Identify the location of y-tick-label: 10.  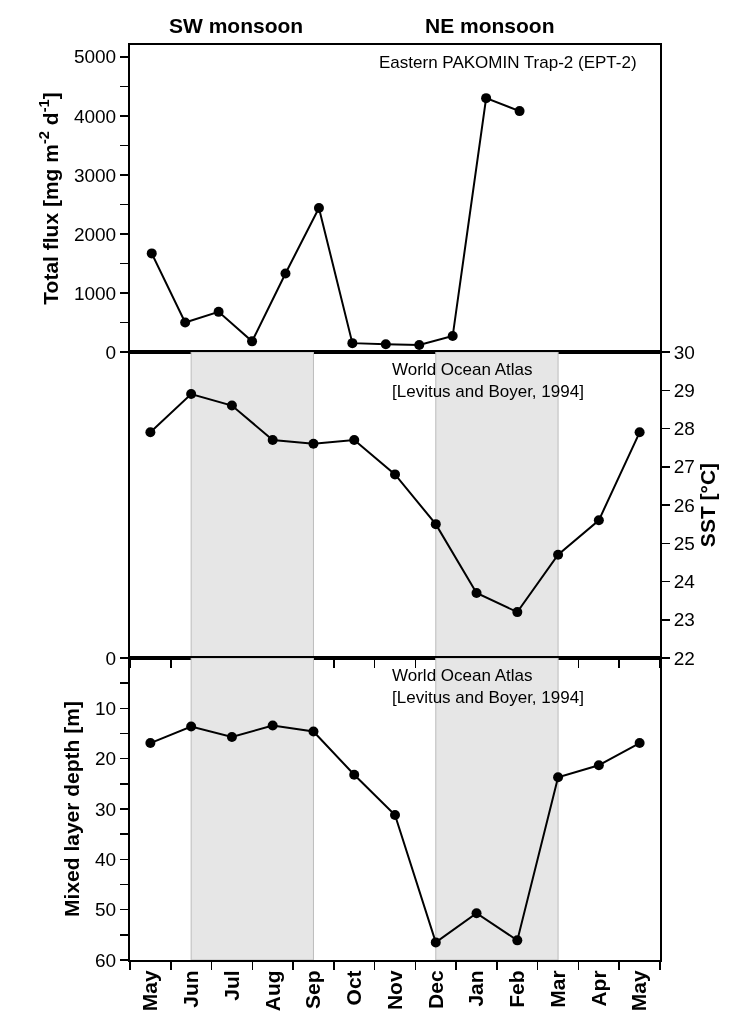
(106, 708).